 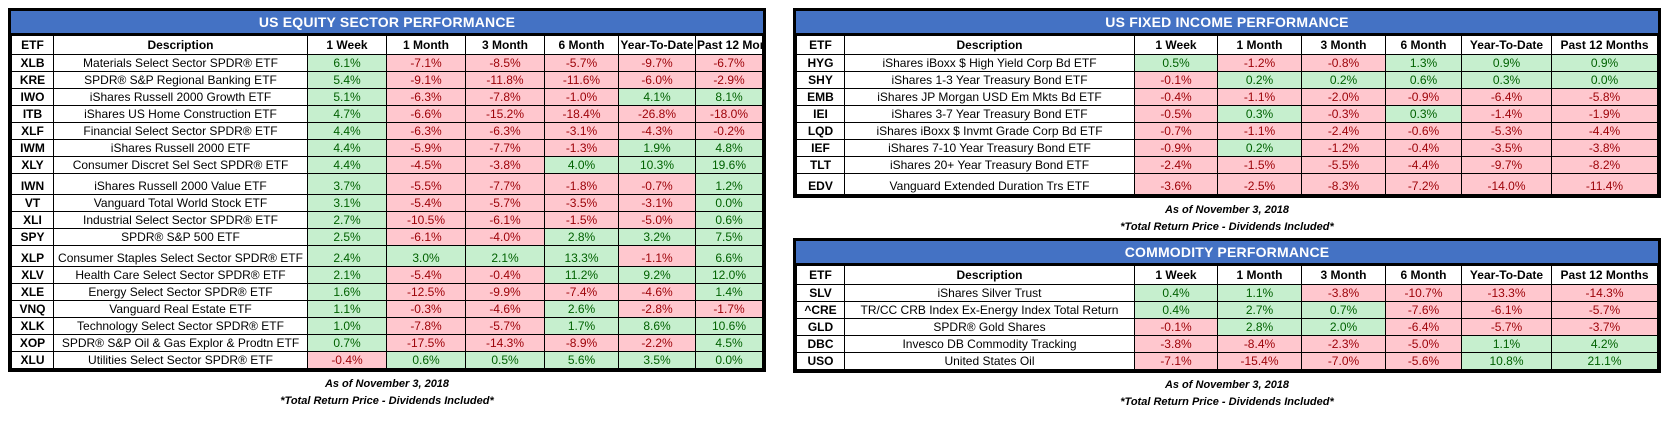 What do you see at coordinates (729, 97) in the screenshot?
I see `performance-cell: 8.1%` at bounding box center [729, 97].